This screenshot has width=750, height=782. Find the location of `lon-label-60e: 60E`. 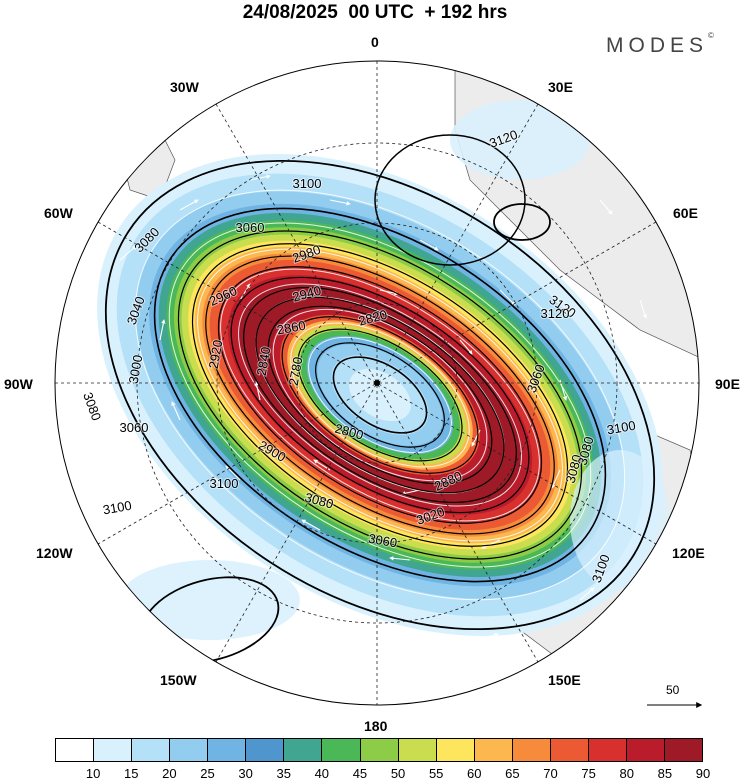

lon-label-60e: 60E is located at coordinates (685, 213).